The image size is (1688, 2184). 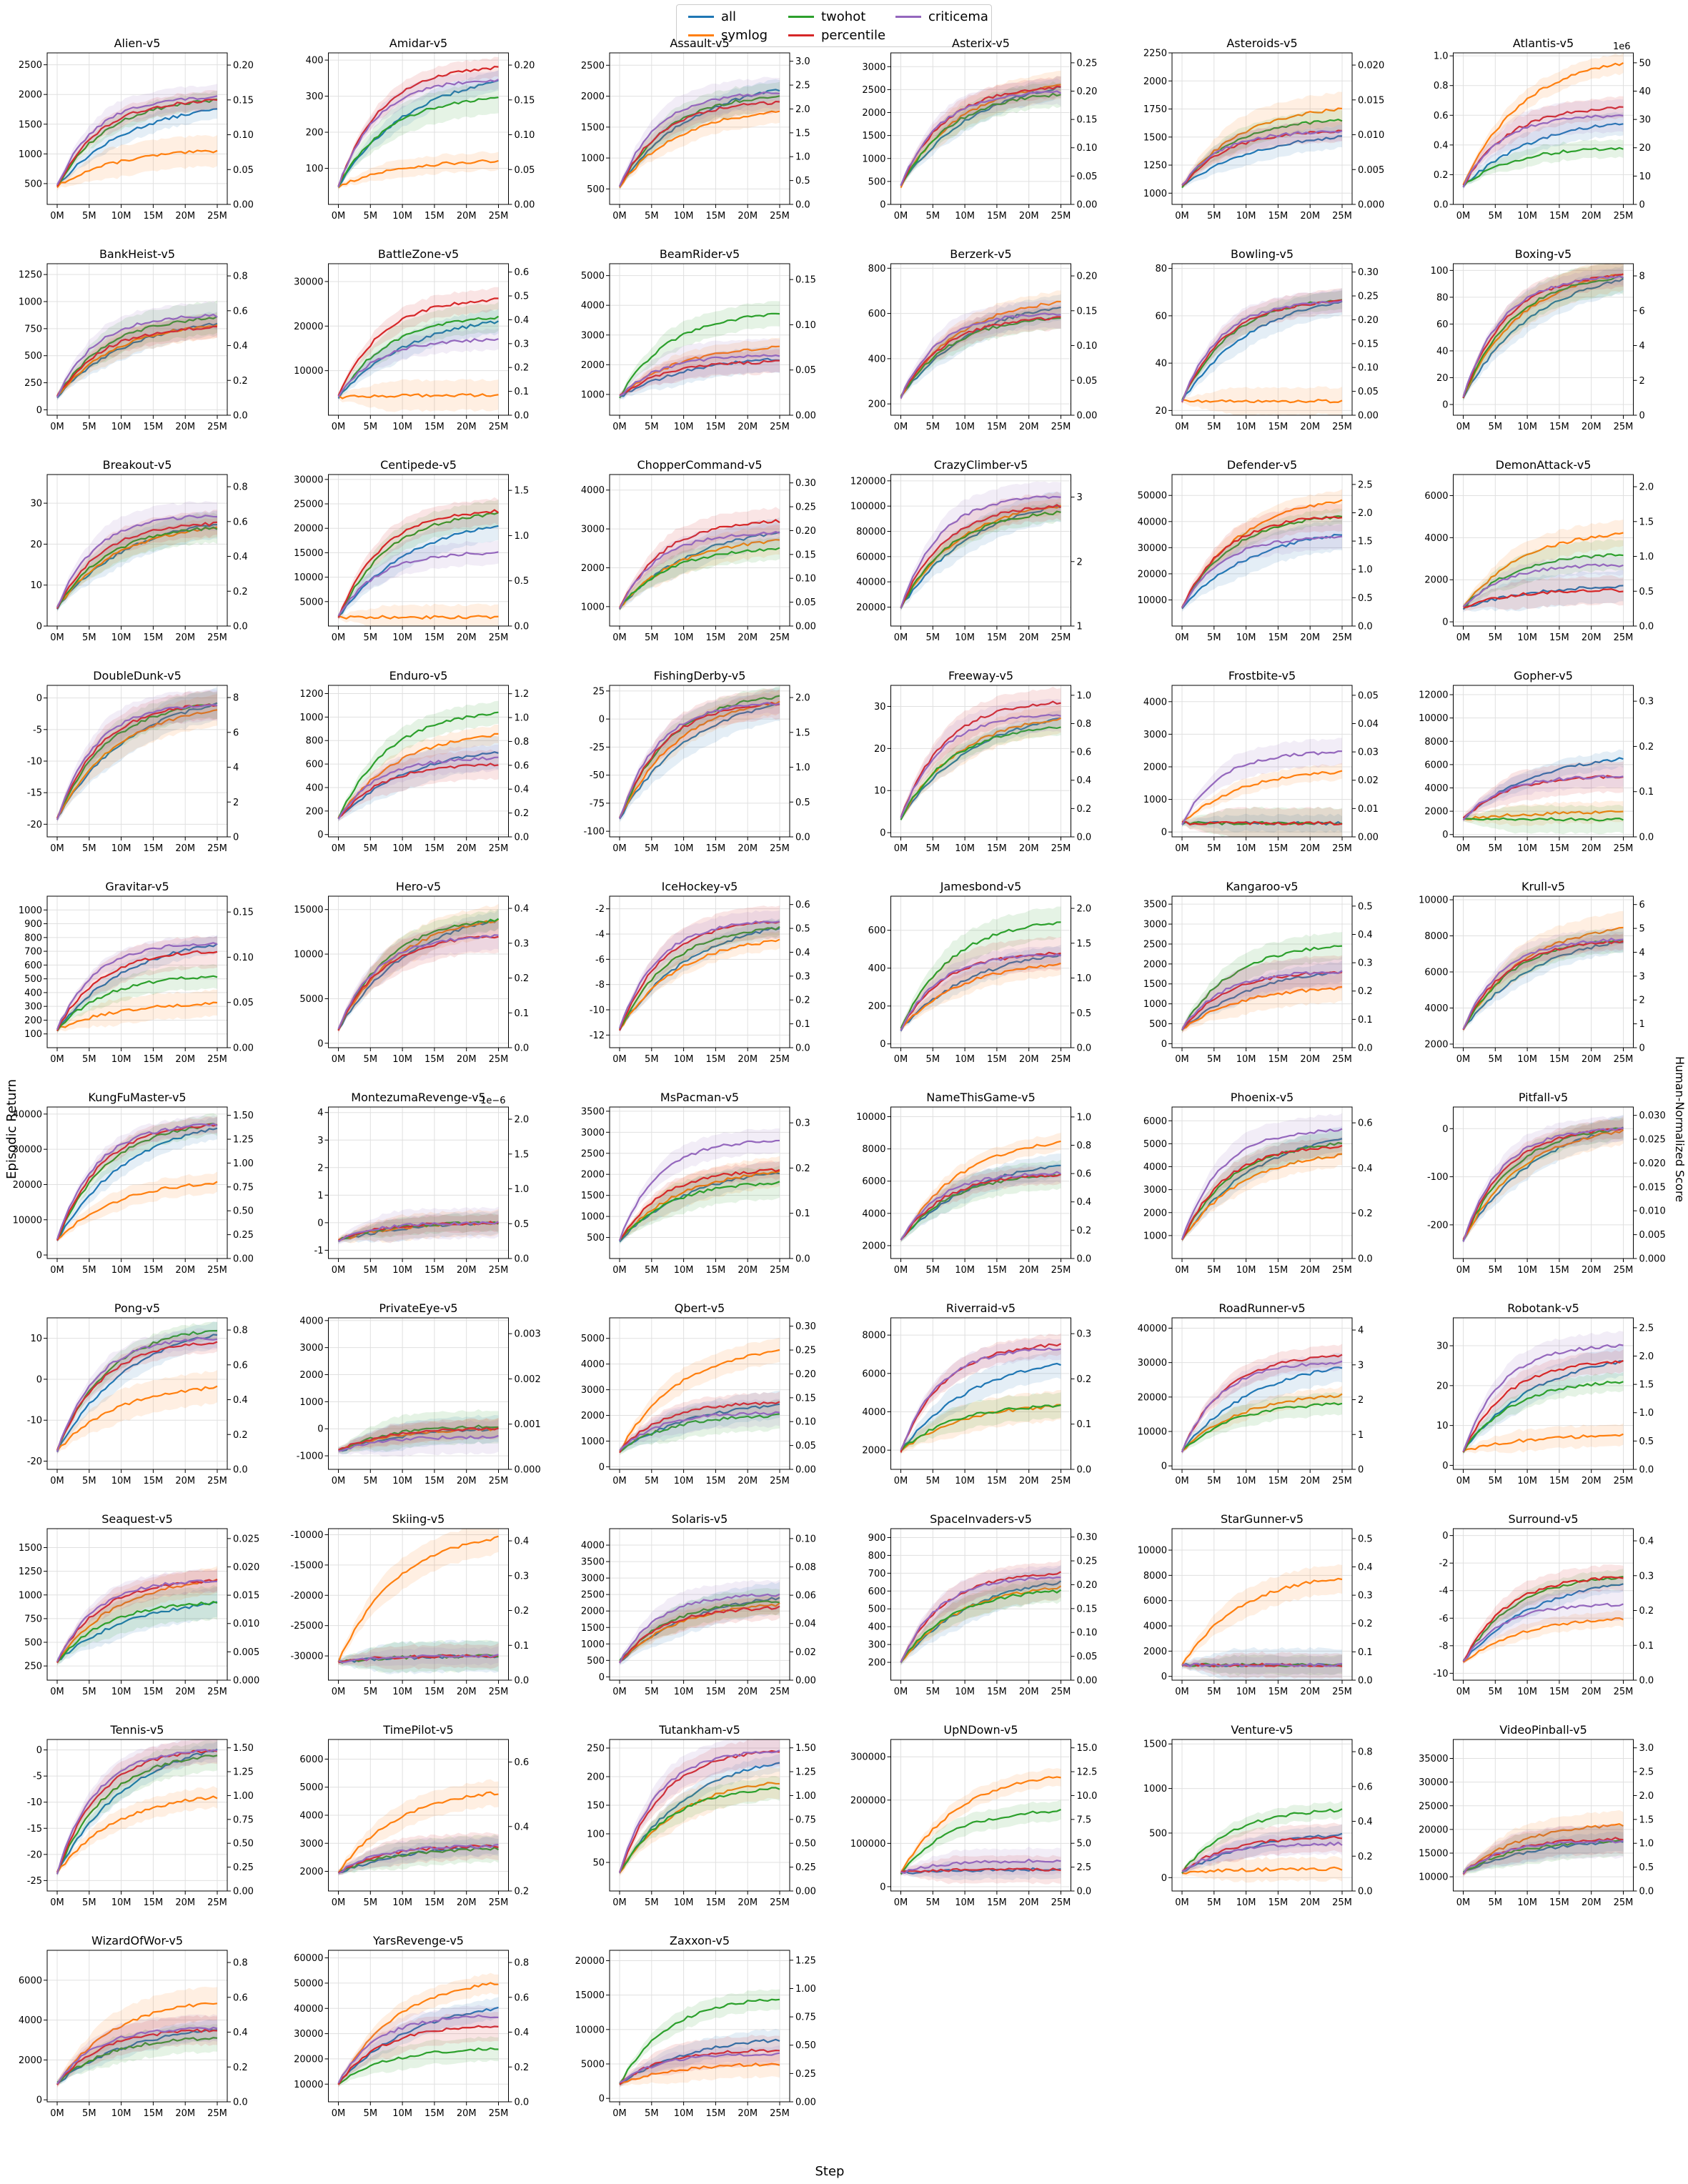 I want to click on subplot-title: Atlantis-v5, so click(x=1543, y=43).